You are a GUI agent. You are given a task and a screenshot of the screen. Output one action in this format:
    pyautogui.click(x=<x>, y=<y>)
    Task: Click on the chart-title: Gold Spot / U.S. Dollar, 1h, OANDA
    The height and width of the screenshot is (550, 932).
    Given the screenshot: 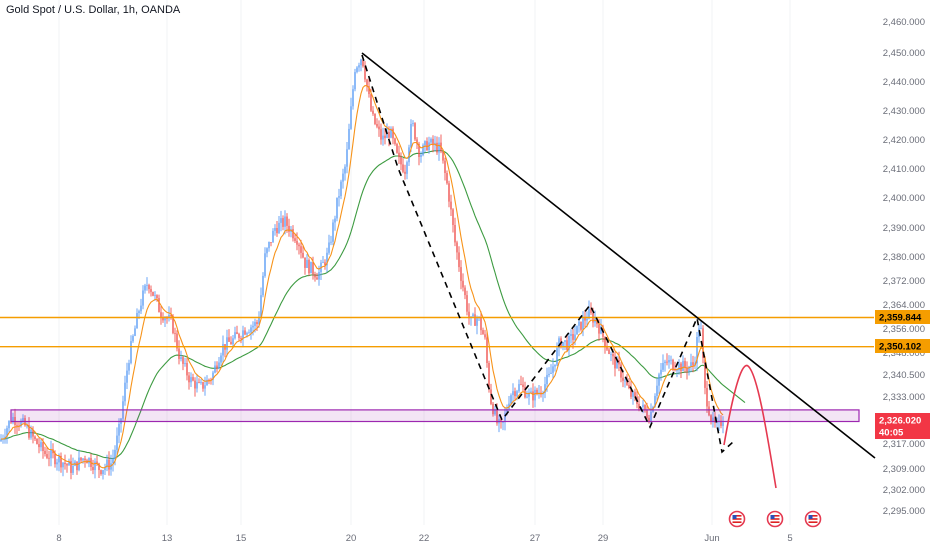 What is the action you would take?
    pyautogui.click(x=93, y=10)
    